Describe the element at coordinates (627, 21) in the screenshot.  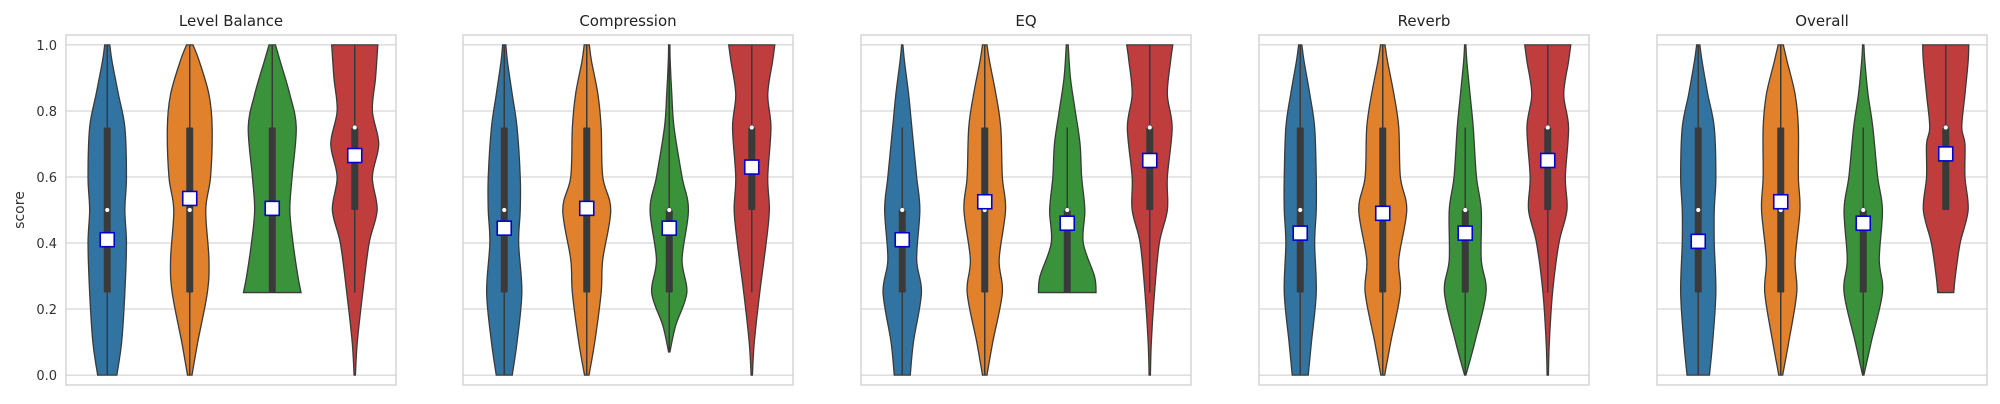
I see `panel-title: Compression` at that location.